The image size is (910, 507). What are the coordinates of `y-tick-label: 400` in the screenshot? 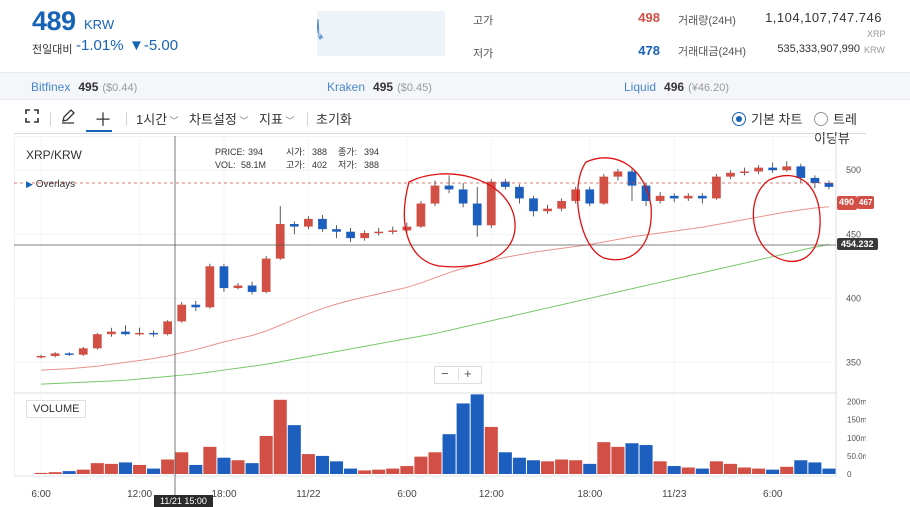 It's located at (853, 298).